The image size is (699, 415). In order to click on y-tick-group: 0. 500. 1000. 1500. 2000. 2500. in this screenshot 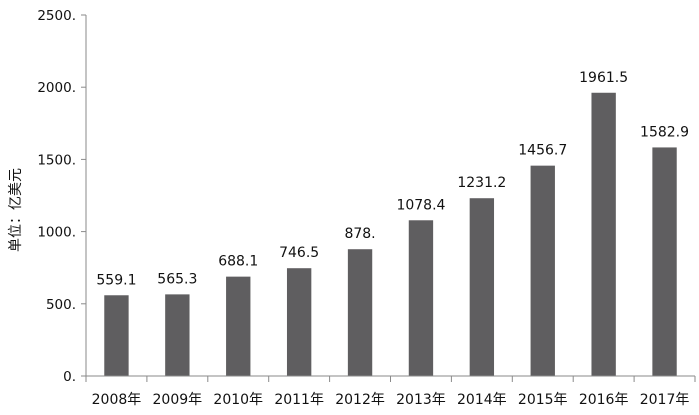, I will do `click(61, 196)`.